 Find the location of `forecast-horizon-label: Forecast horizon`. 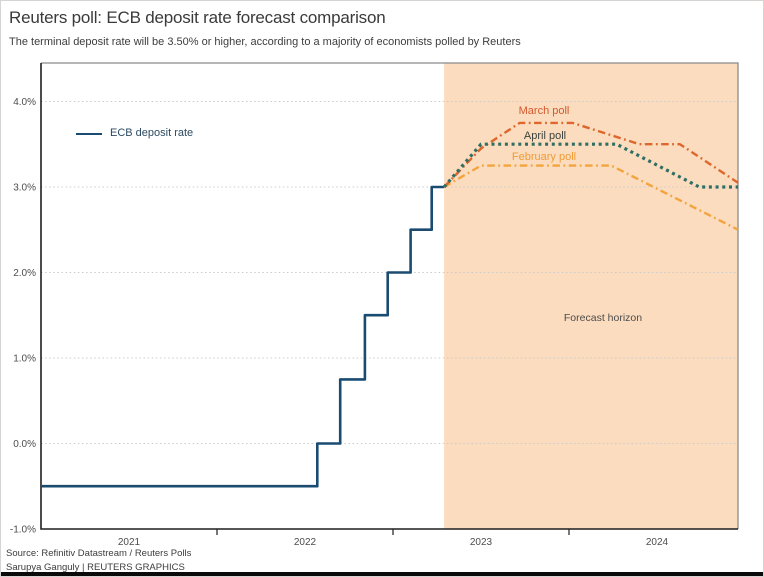

forecast-horizon-label: Forecast horizon is located at coordinates (603, 318).